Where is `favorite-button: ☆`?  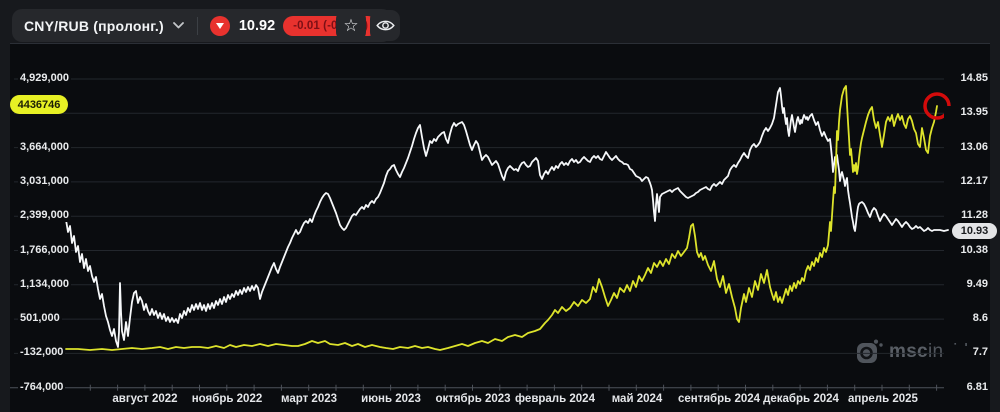
favorite-button: ☆ is located at coordinates (351, 25).